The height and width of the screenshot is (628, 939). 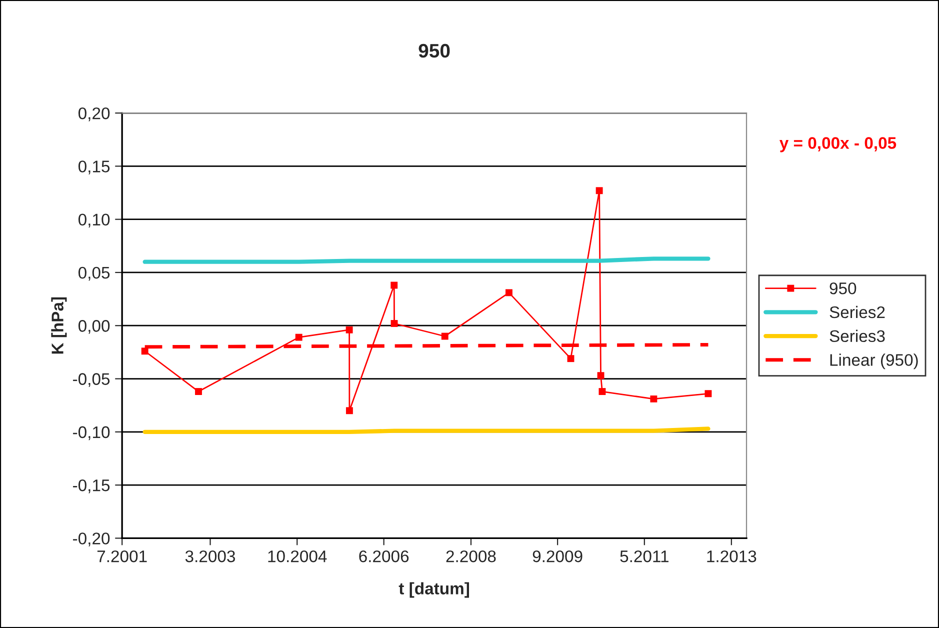 I want to click on legend-label: Linear (950), so click(x=874, y=362).